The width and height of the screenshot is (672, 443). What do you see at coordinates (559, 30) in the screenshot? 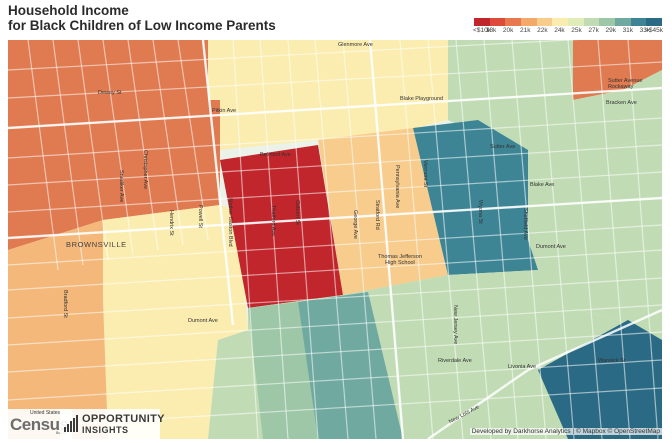
I see `legend-label: 24k` at bounding box center [559, 30].